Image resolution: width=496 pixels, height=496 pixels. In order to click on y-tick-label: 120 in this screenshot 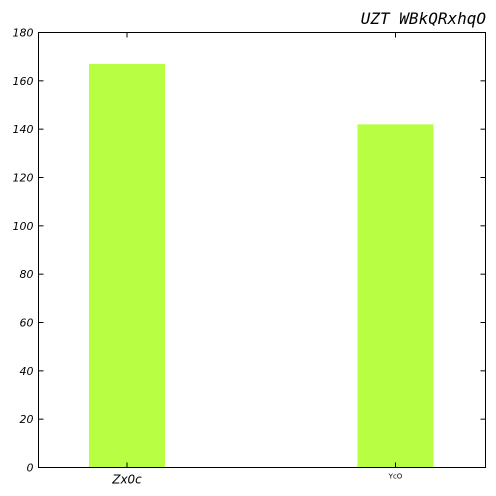, I will do `click(23, 178)`.